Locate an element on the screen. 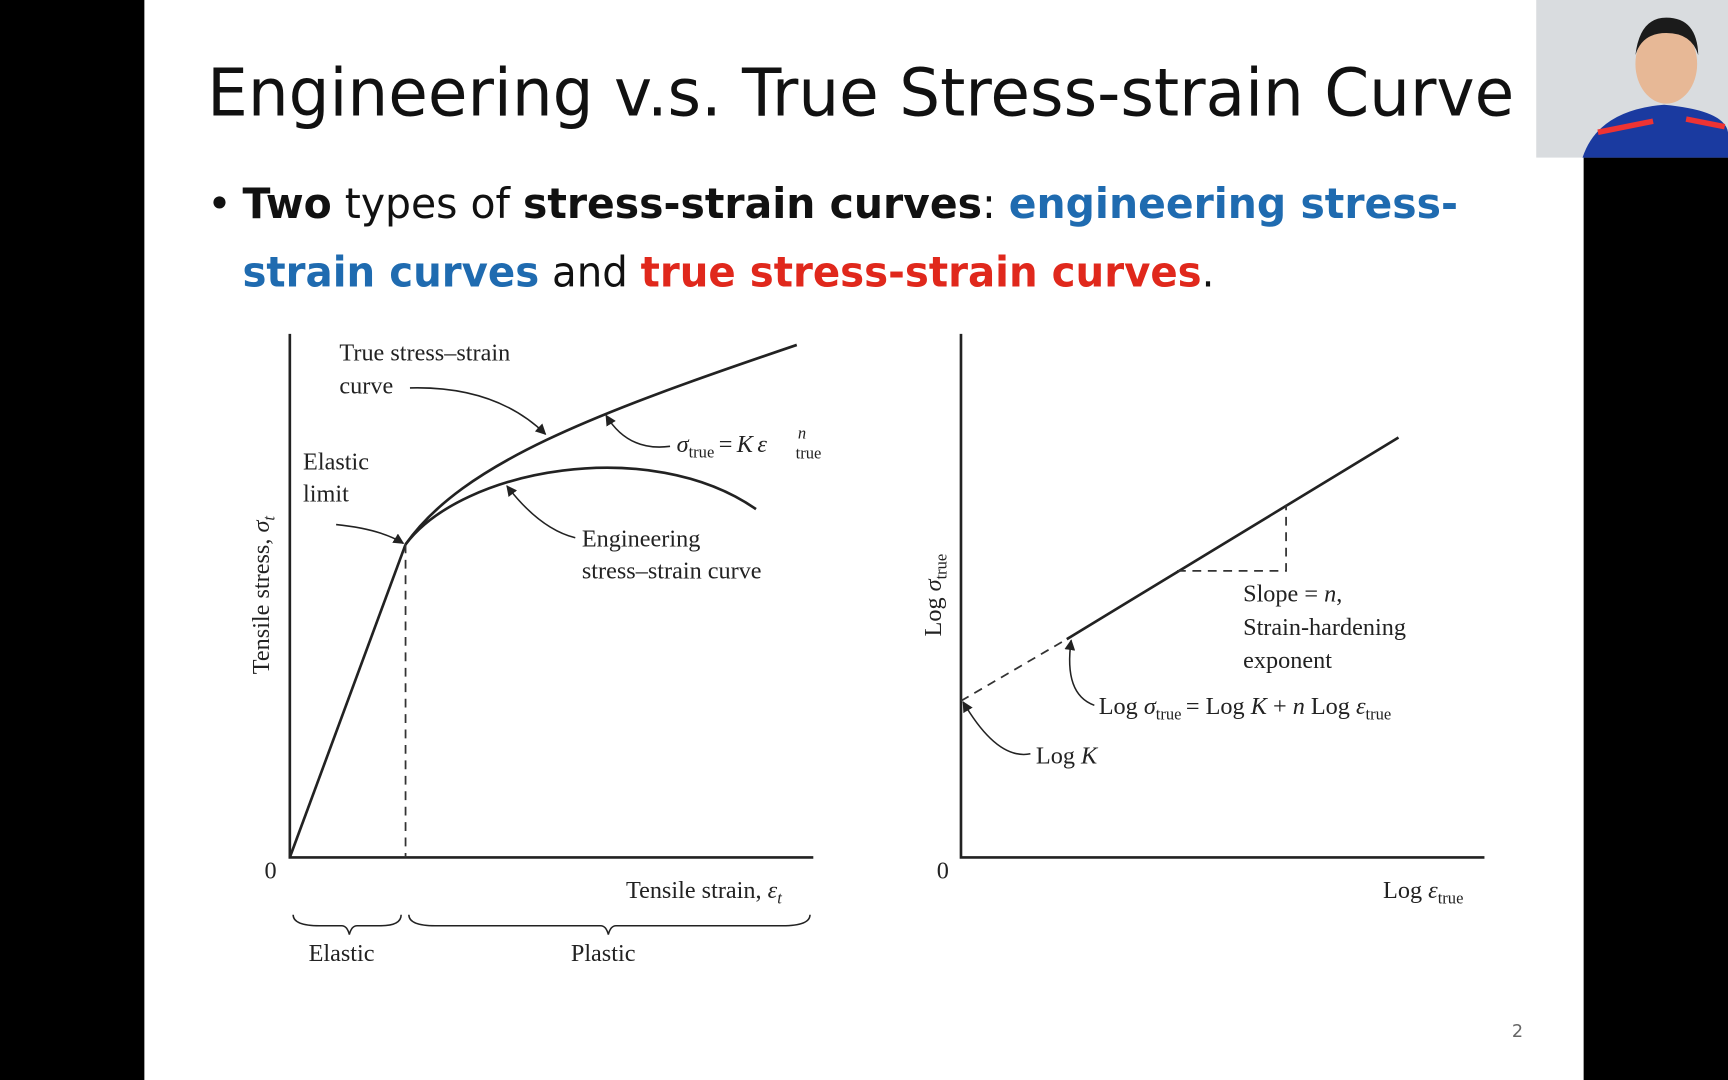  true-curve is located at coordinates (601, 444).